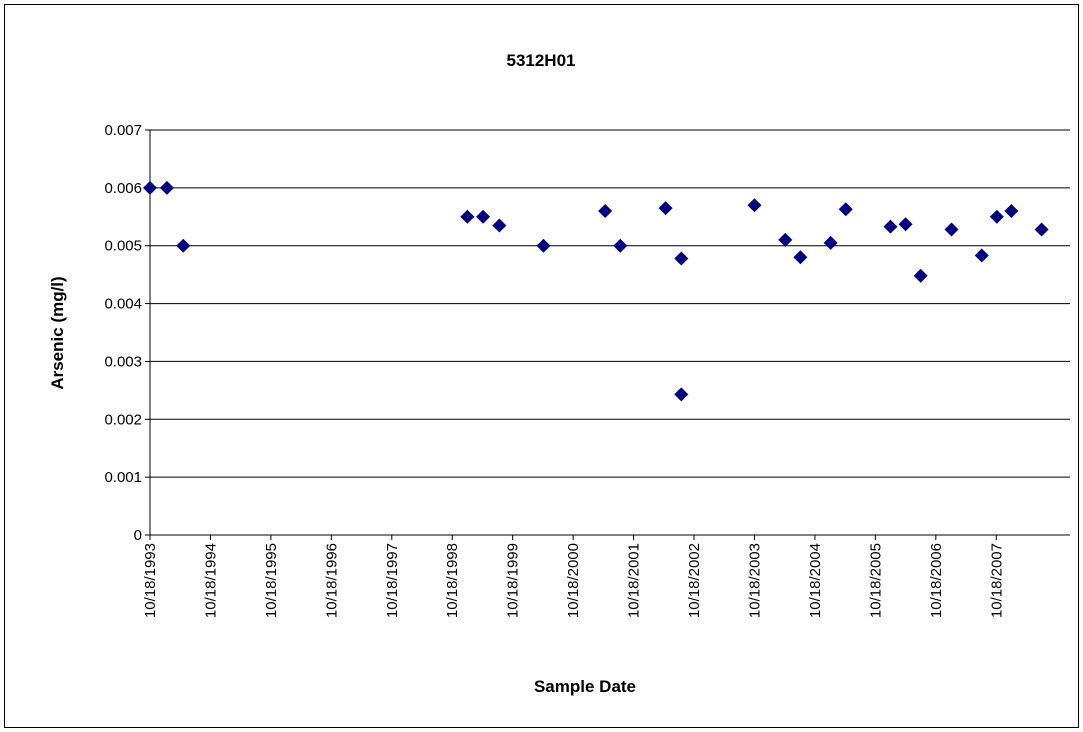 The image size is (1083, 732). I want to click on x-tick-label: 10/18/2005, so click(875, 580).